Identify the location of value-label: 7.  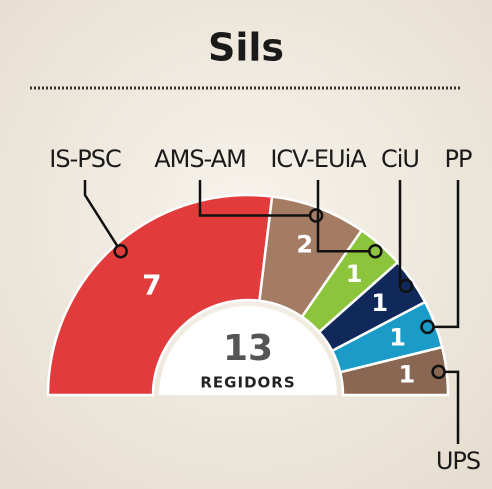
(151, 284).